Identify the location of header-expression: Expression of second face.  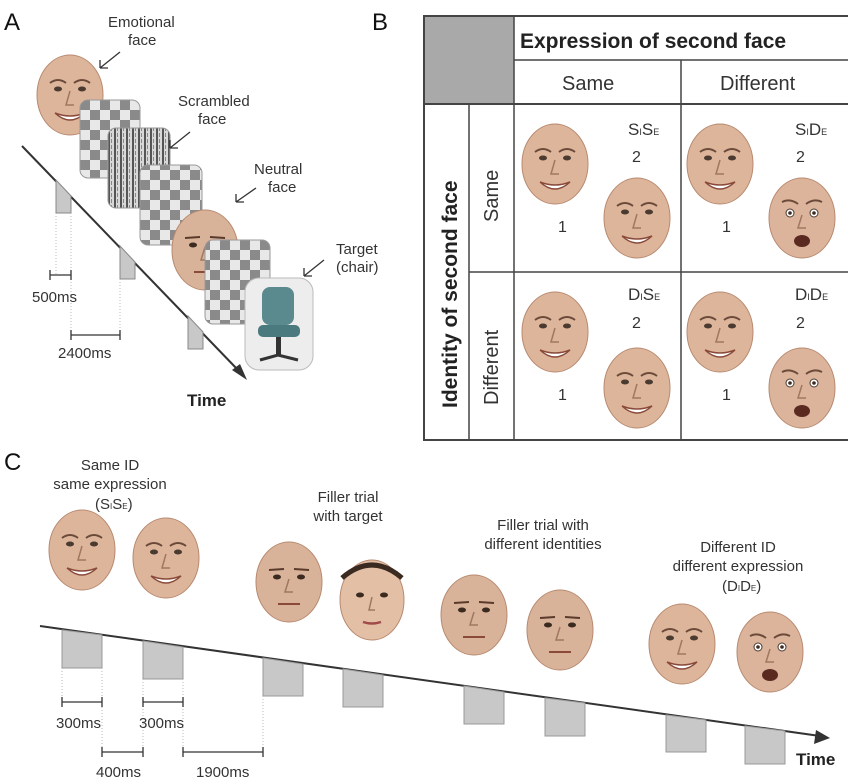
(653, 41).